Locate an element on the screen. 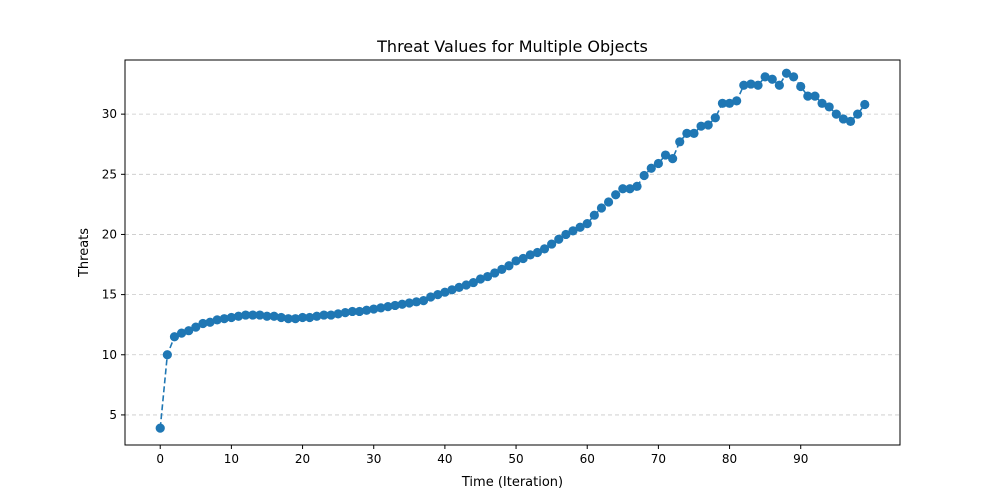  y-tick-label: 30 is located at coordinates (109, 114).